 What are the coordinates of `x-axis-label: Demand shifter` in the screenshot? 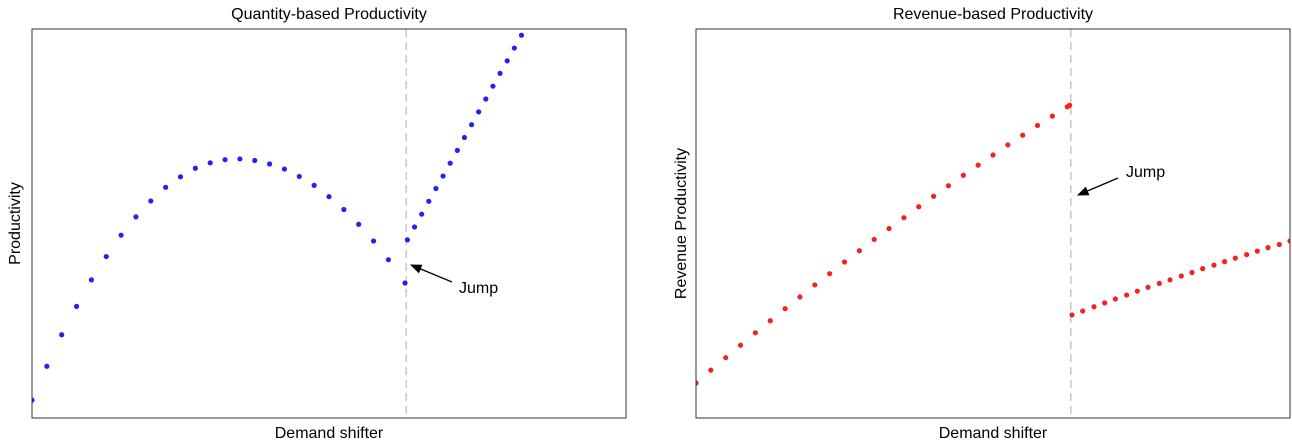 It's located at (329, 433).